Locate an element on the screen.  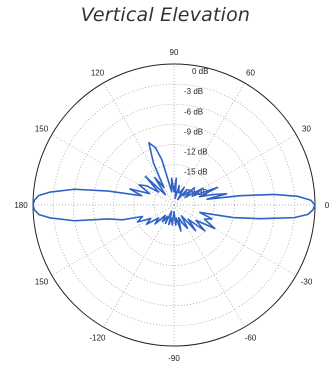
angle-tick-label: 90 is located at coordinates (174, 52).